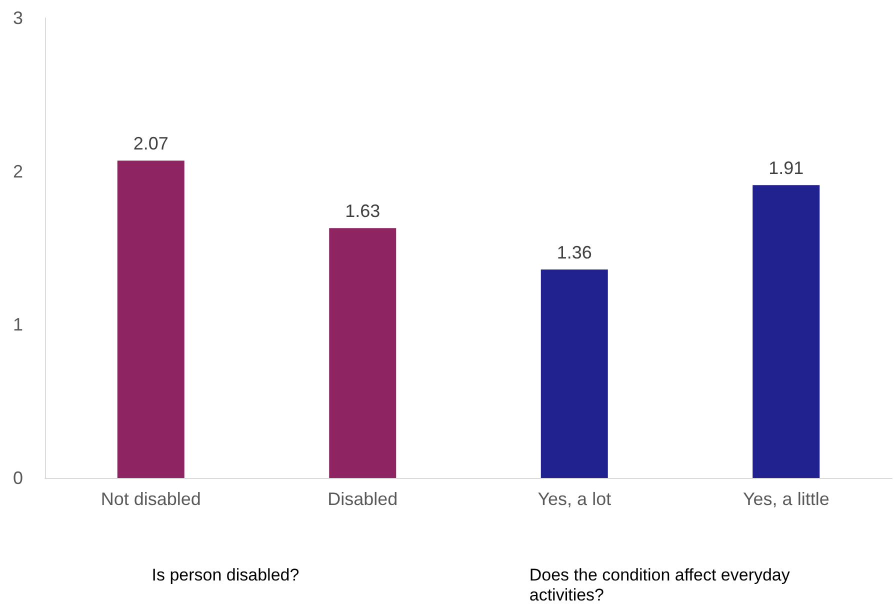  What do you see at coordinates (786, 499) in the screenshot?
I see `x-tick-label: Yes, a little` at bounding box center [786, 499].